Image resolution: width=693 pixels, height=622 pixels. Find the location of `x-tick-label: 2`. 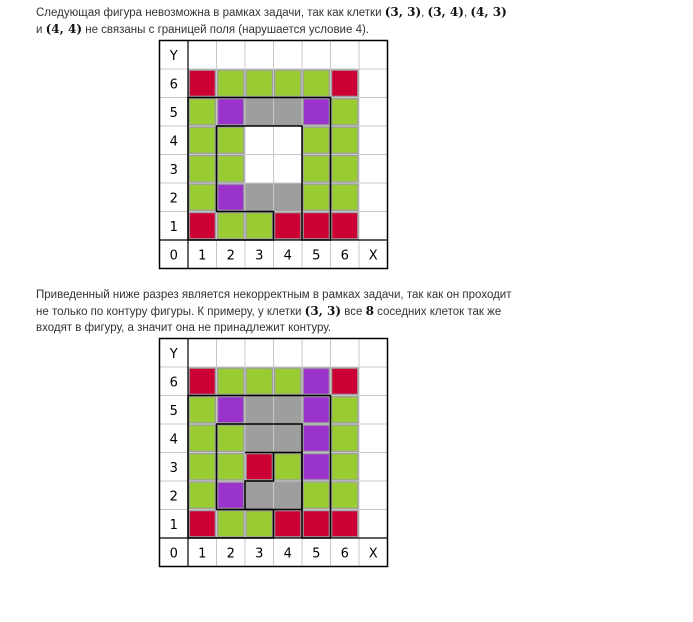

x-tick-label: 2 is located at coordinates (231, 553).